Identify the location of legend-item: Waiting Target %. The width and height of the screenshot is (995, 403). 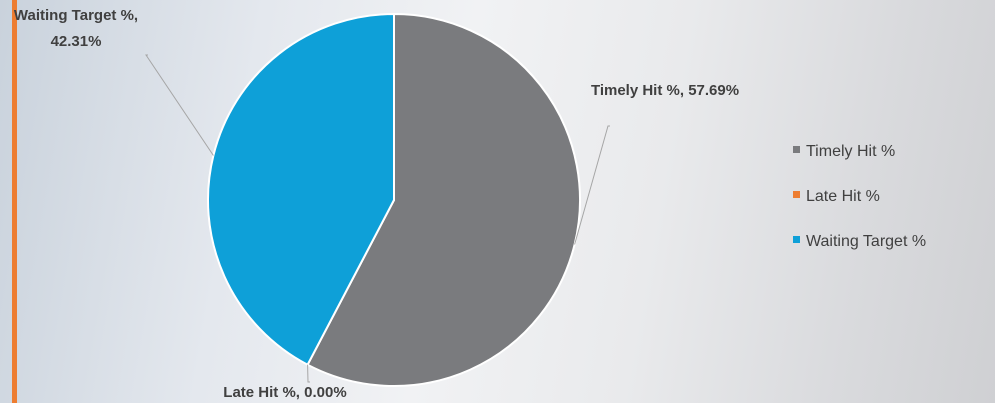
(859, 242).